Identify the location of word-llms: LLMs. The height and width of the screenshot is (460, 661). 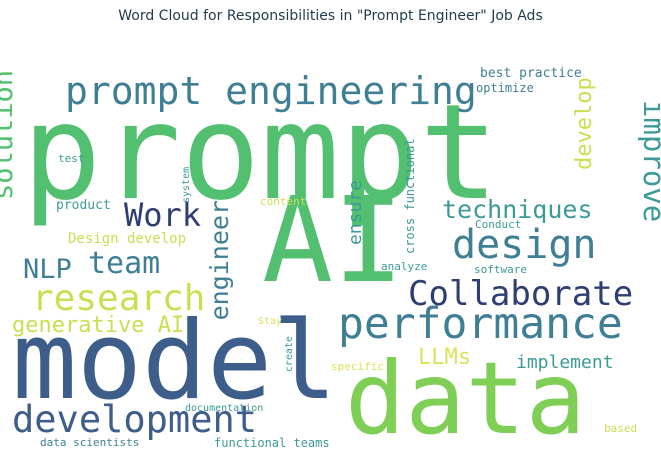
(444, 357).